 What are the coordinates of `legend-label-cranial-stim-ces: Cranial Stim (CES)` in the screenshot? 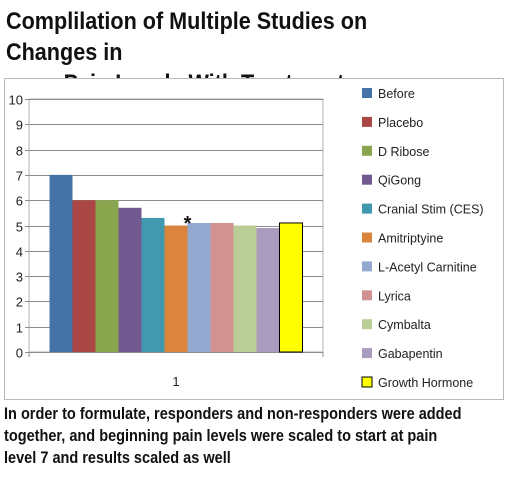 It's located at (431, 210).